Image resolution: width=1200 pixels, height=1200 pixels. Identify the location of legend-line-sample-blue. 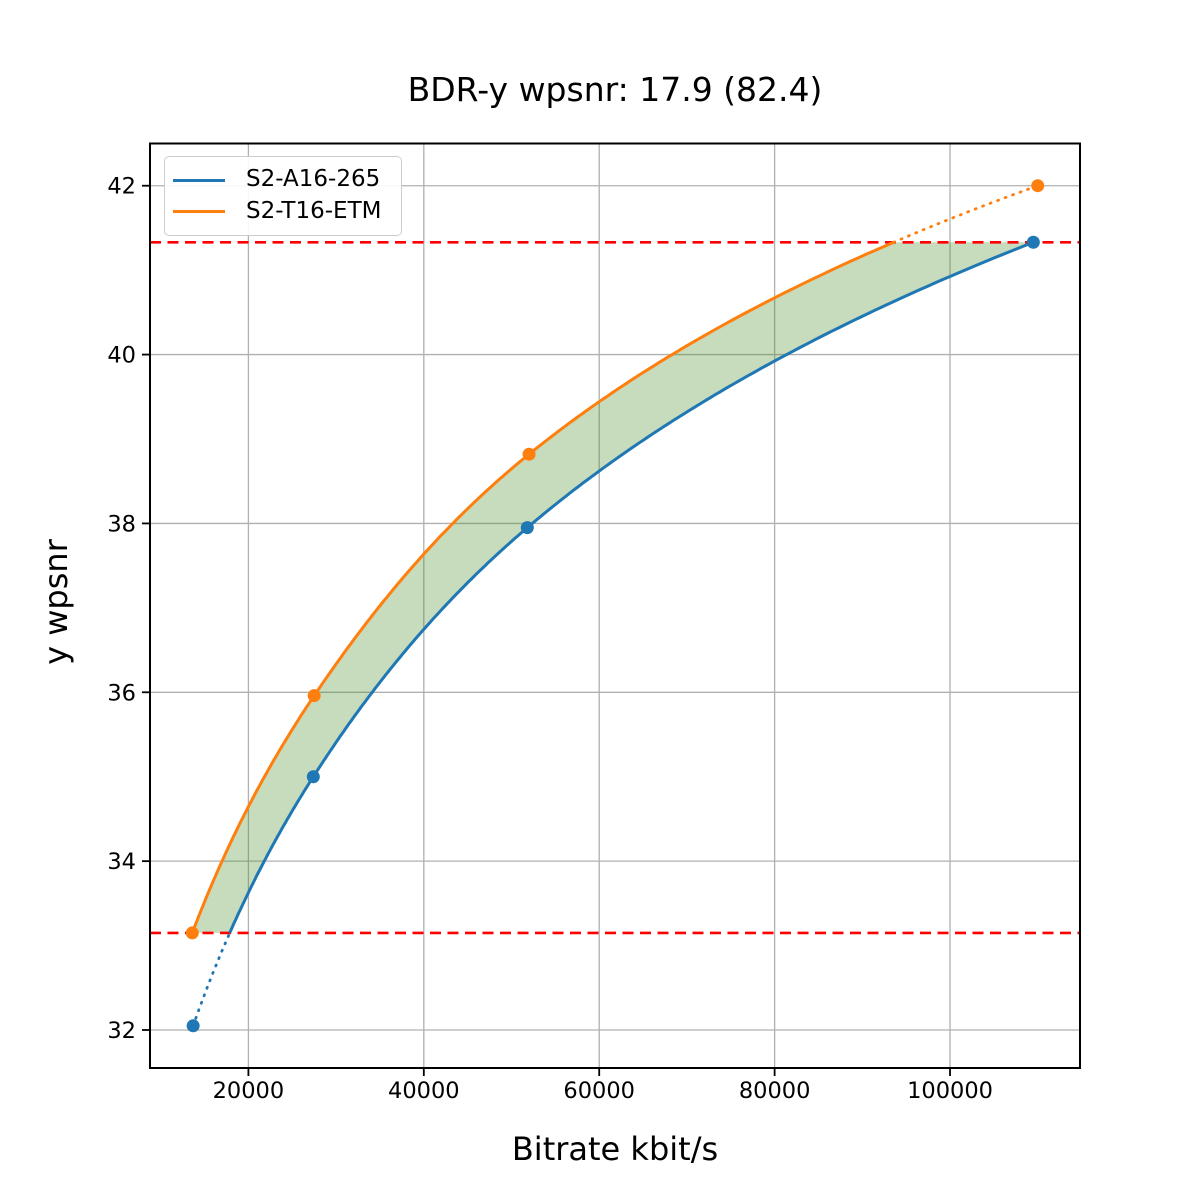
(199, 180).